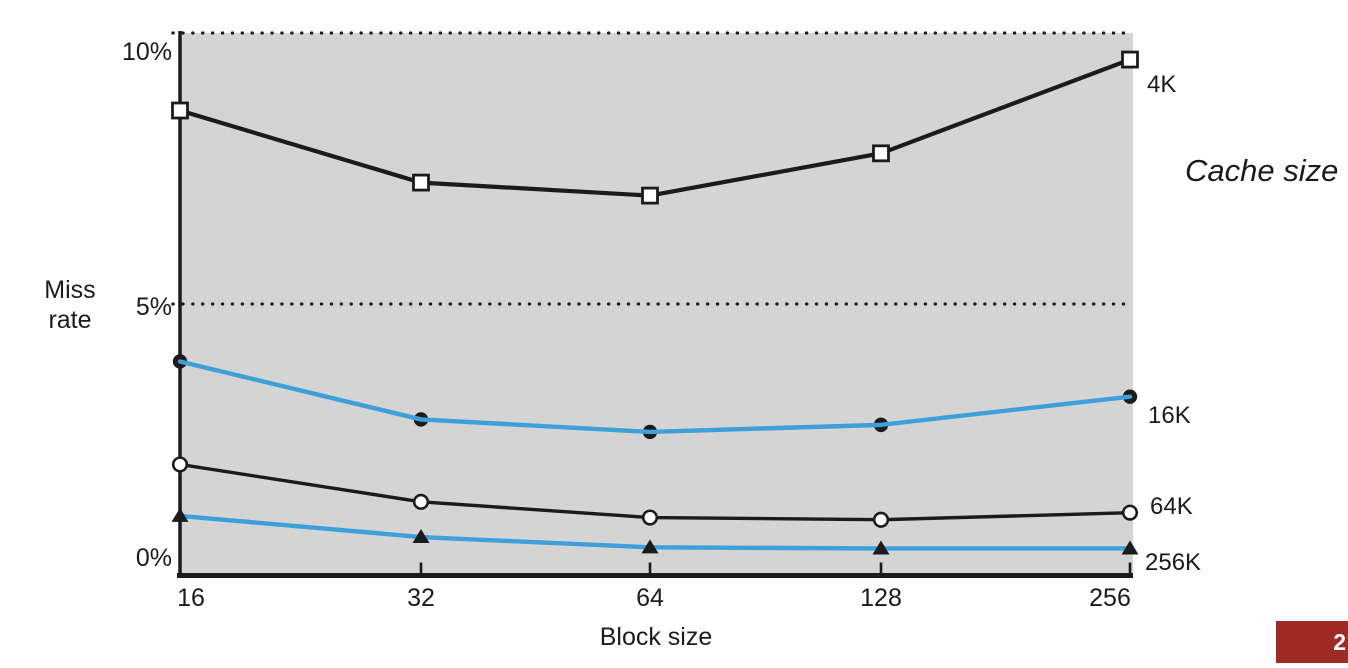  Describe the element at coordinates (421, 598) in the screenshot. I see `xtick-label-32: 32` at that location.